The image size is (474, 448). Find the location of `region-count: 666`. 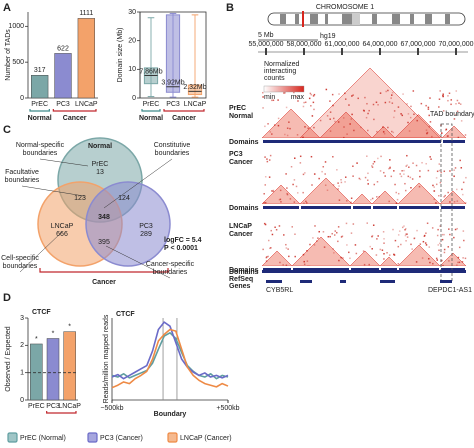

region-count: 666 is located at coordinates (62, 234).